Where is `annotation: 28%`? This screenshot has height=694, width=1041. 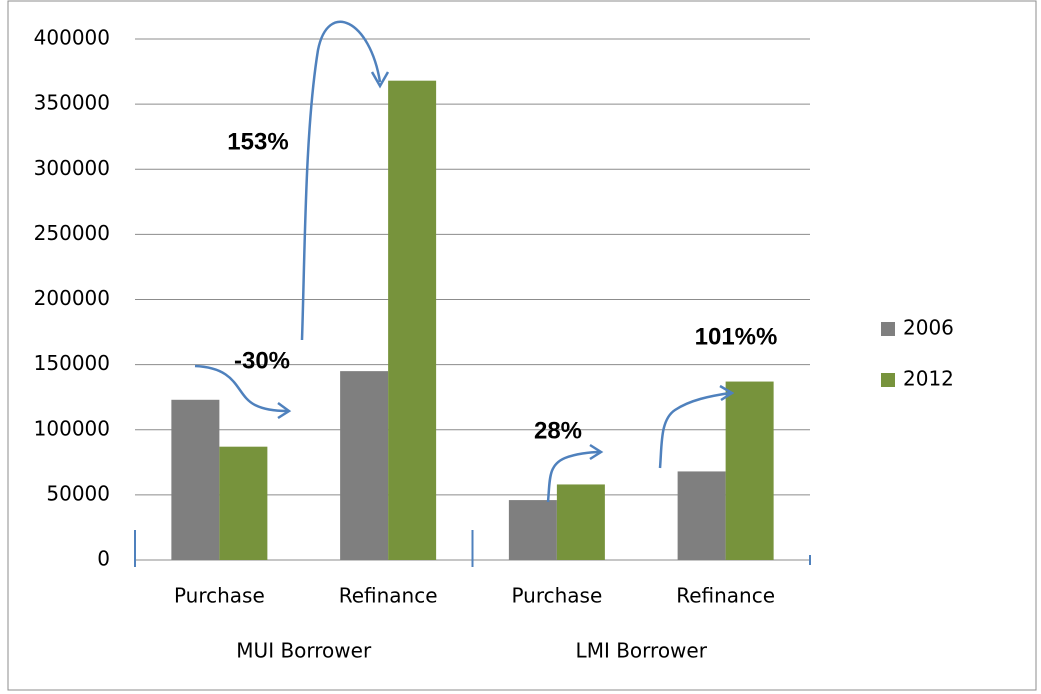 annotation: 28% is located at coordinates (558, 430).